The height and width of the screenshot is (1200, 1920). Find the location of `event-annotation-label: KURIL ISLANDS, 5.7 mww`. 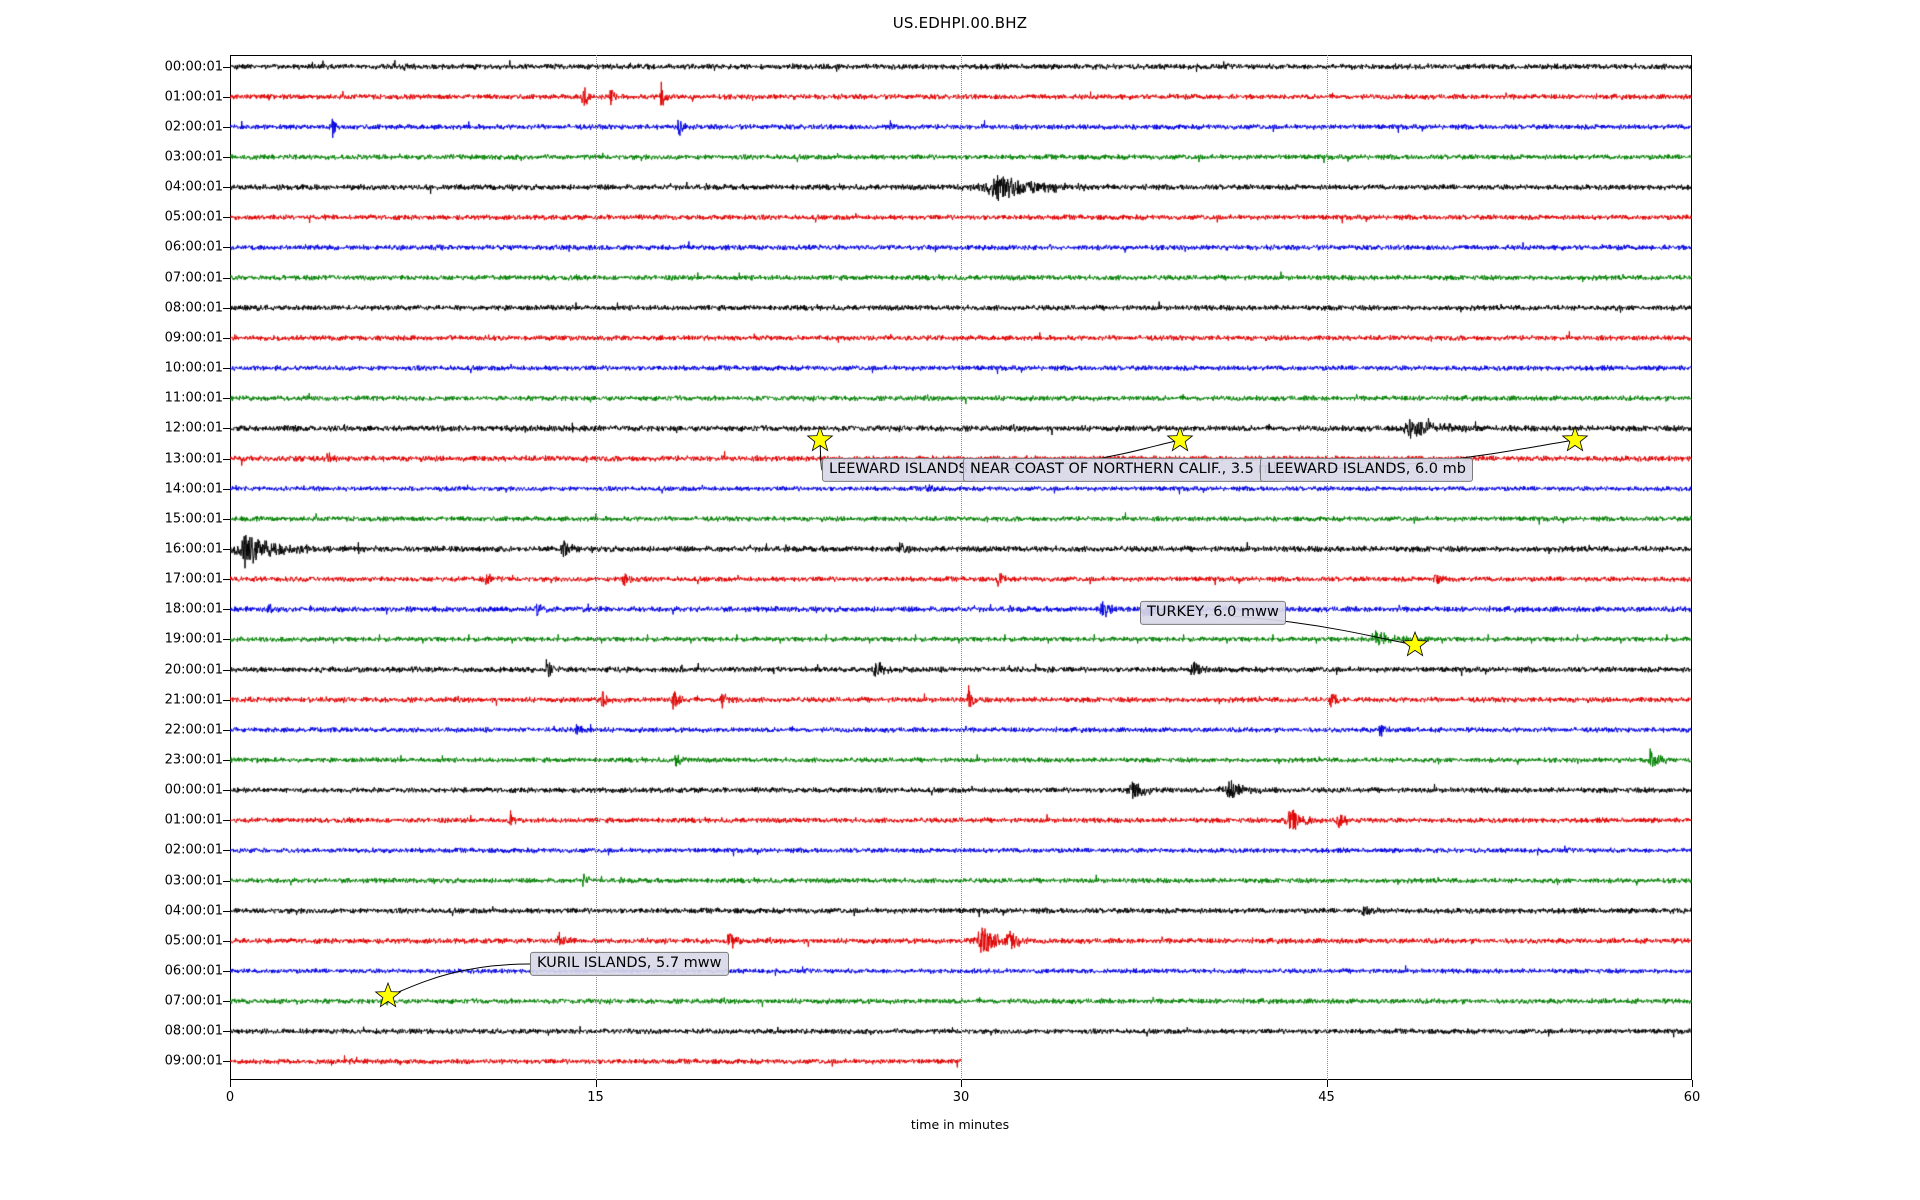

event-annotation-label: KURIL ISLANDS, 5.7 mww is located at coordinates (629, 964).